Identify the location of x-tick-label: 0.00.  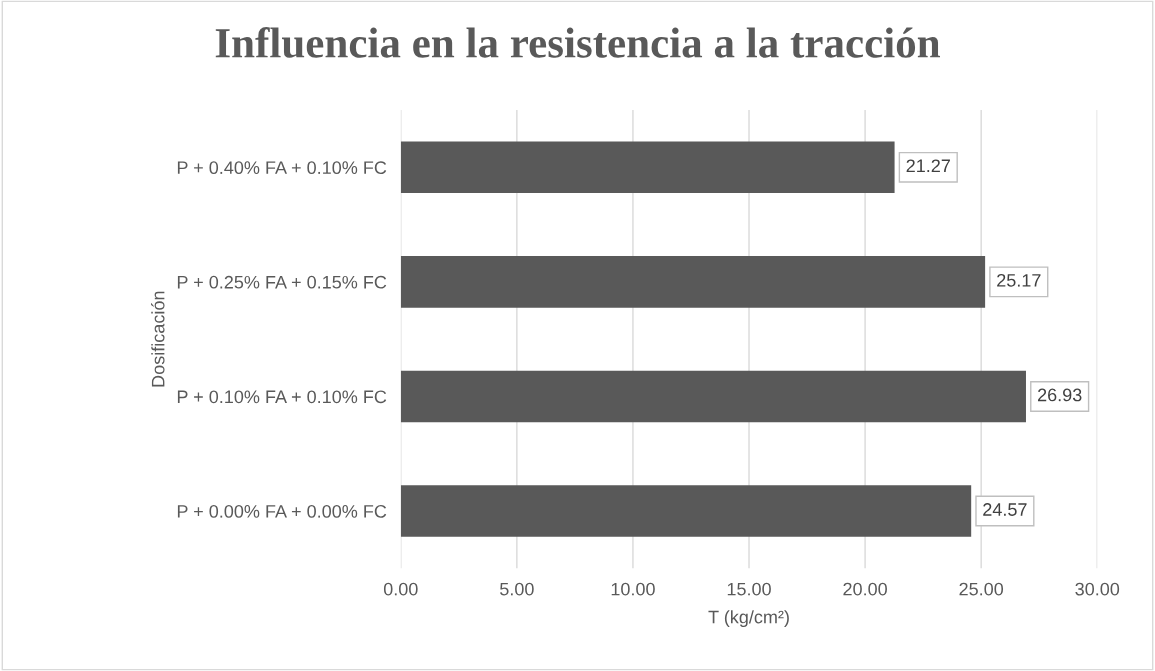
(400, 589).